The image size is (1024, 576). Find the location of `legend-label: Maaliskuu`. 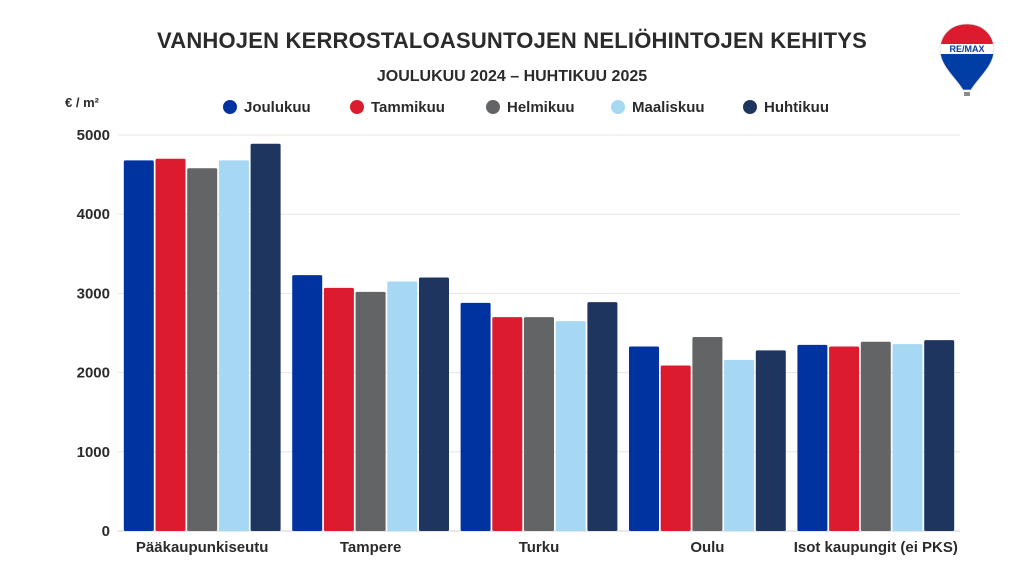

legend-label: Maaliskuu is located at coordinates (668, 107).